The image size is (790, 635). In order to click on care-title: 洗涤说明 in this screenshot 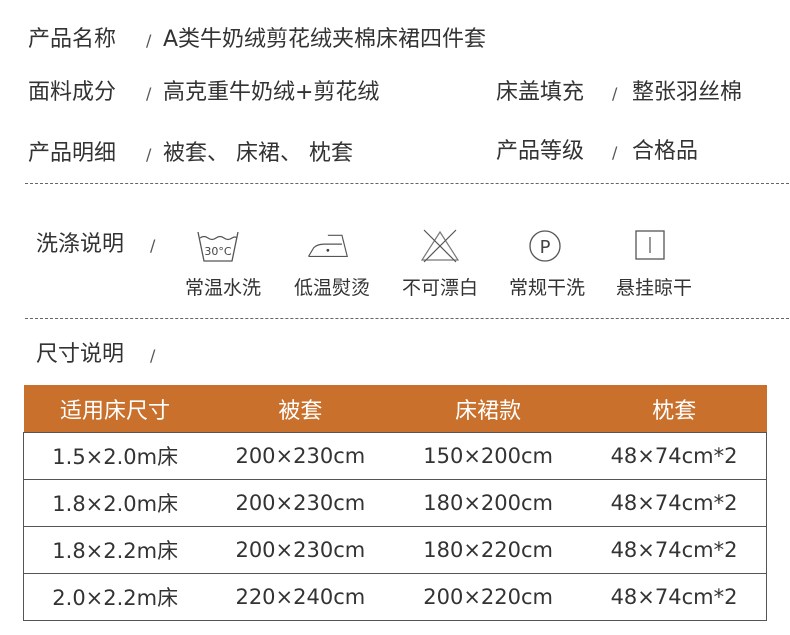, I will do `click(80, 244)`.